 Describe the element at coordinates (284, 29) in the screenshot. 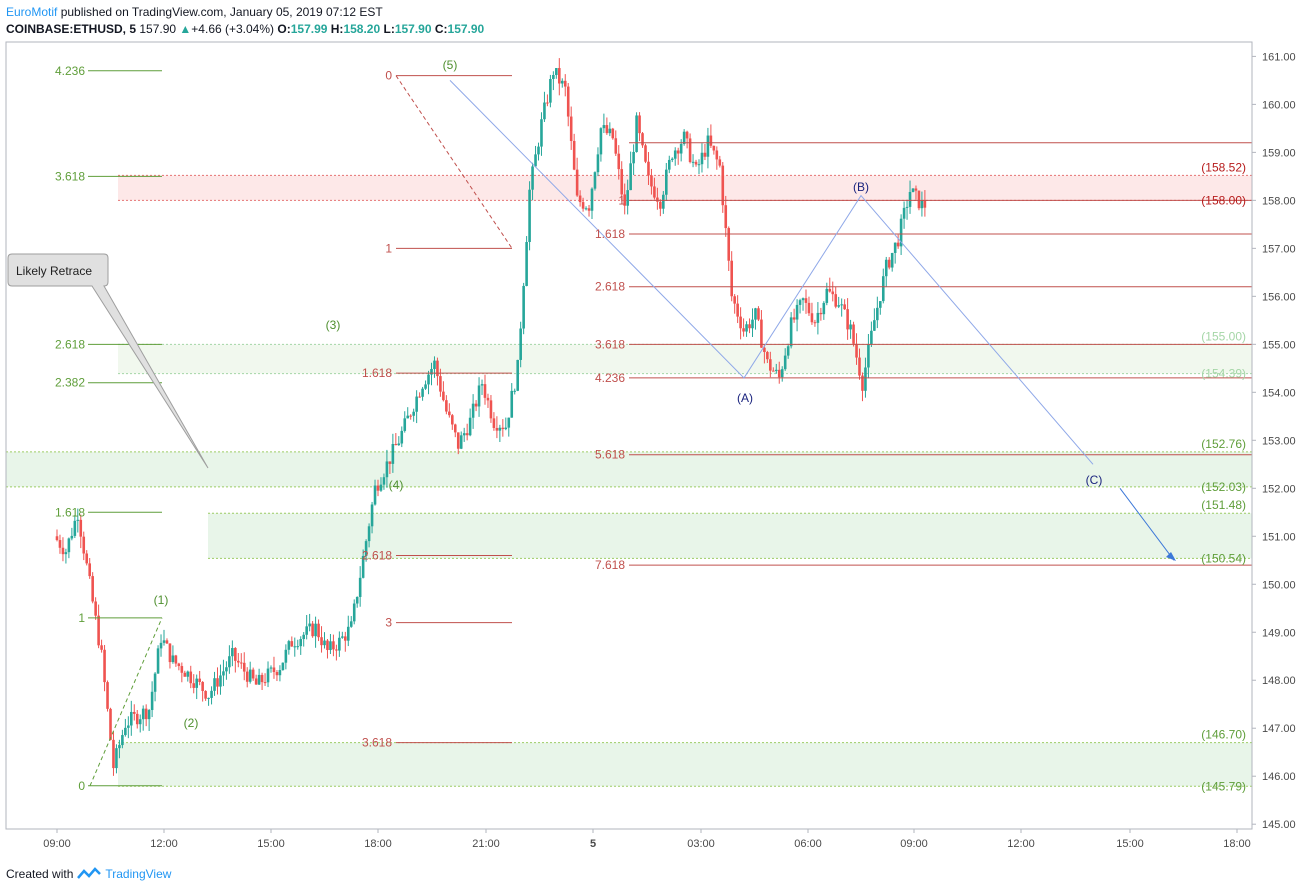

I see `open-label: O:` at that location.